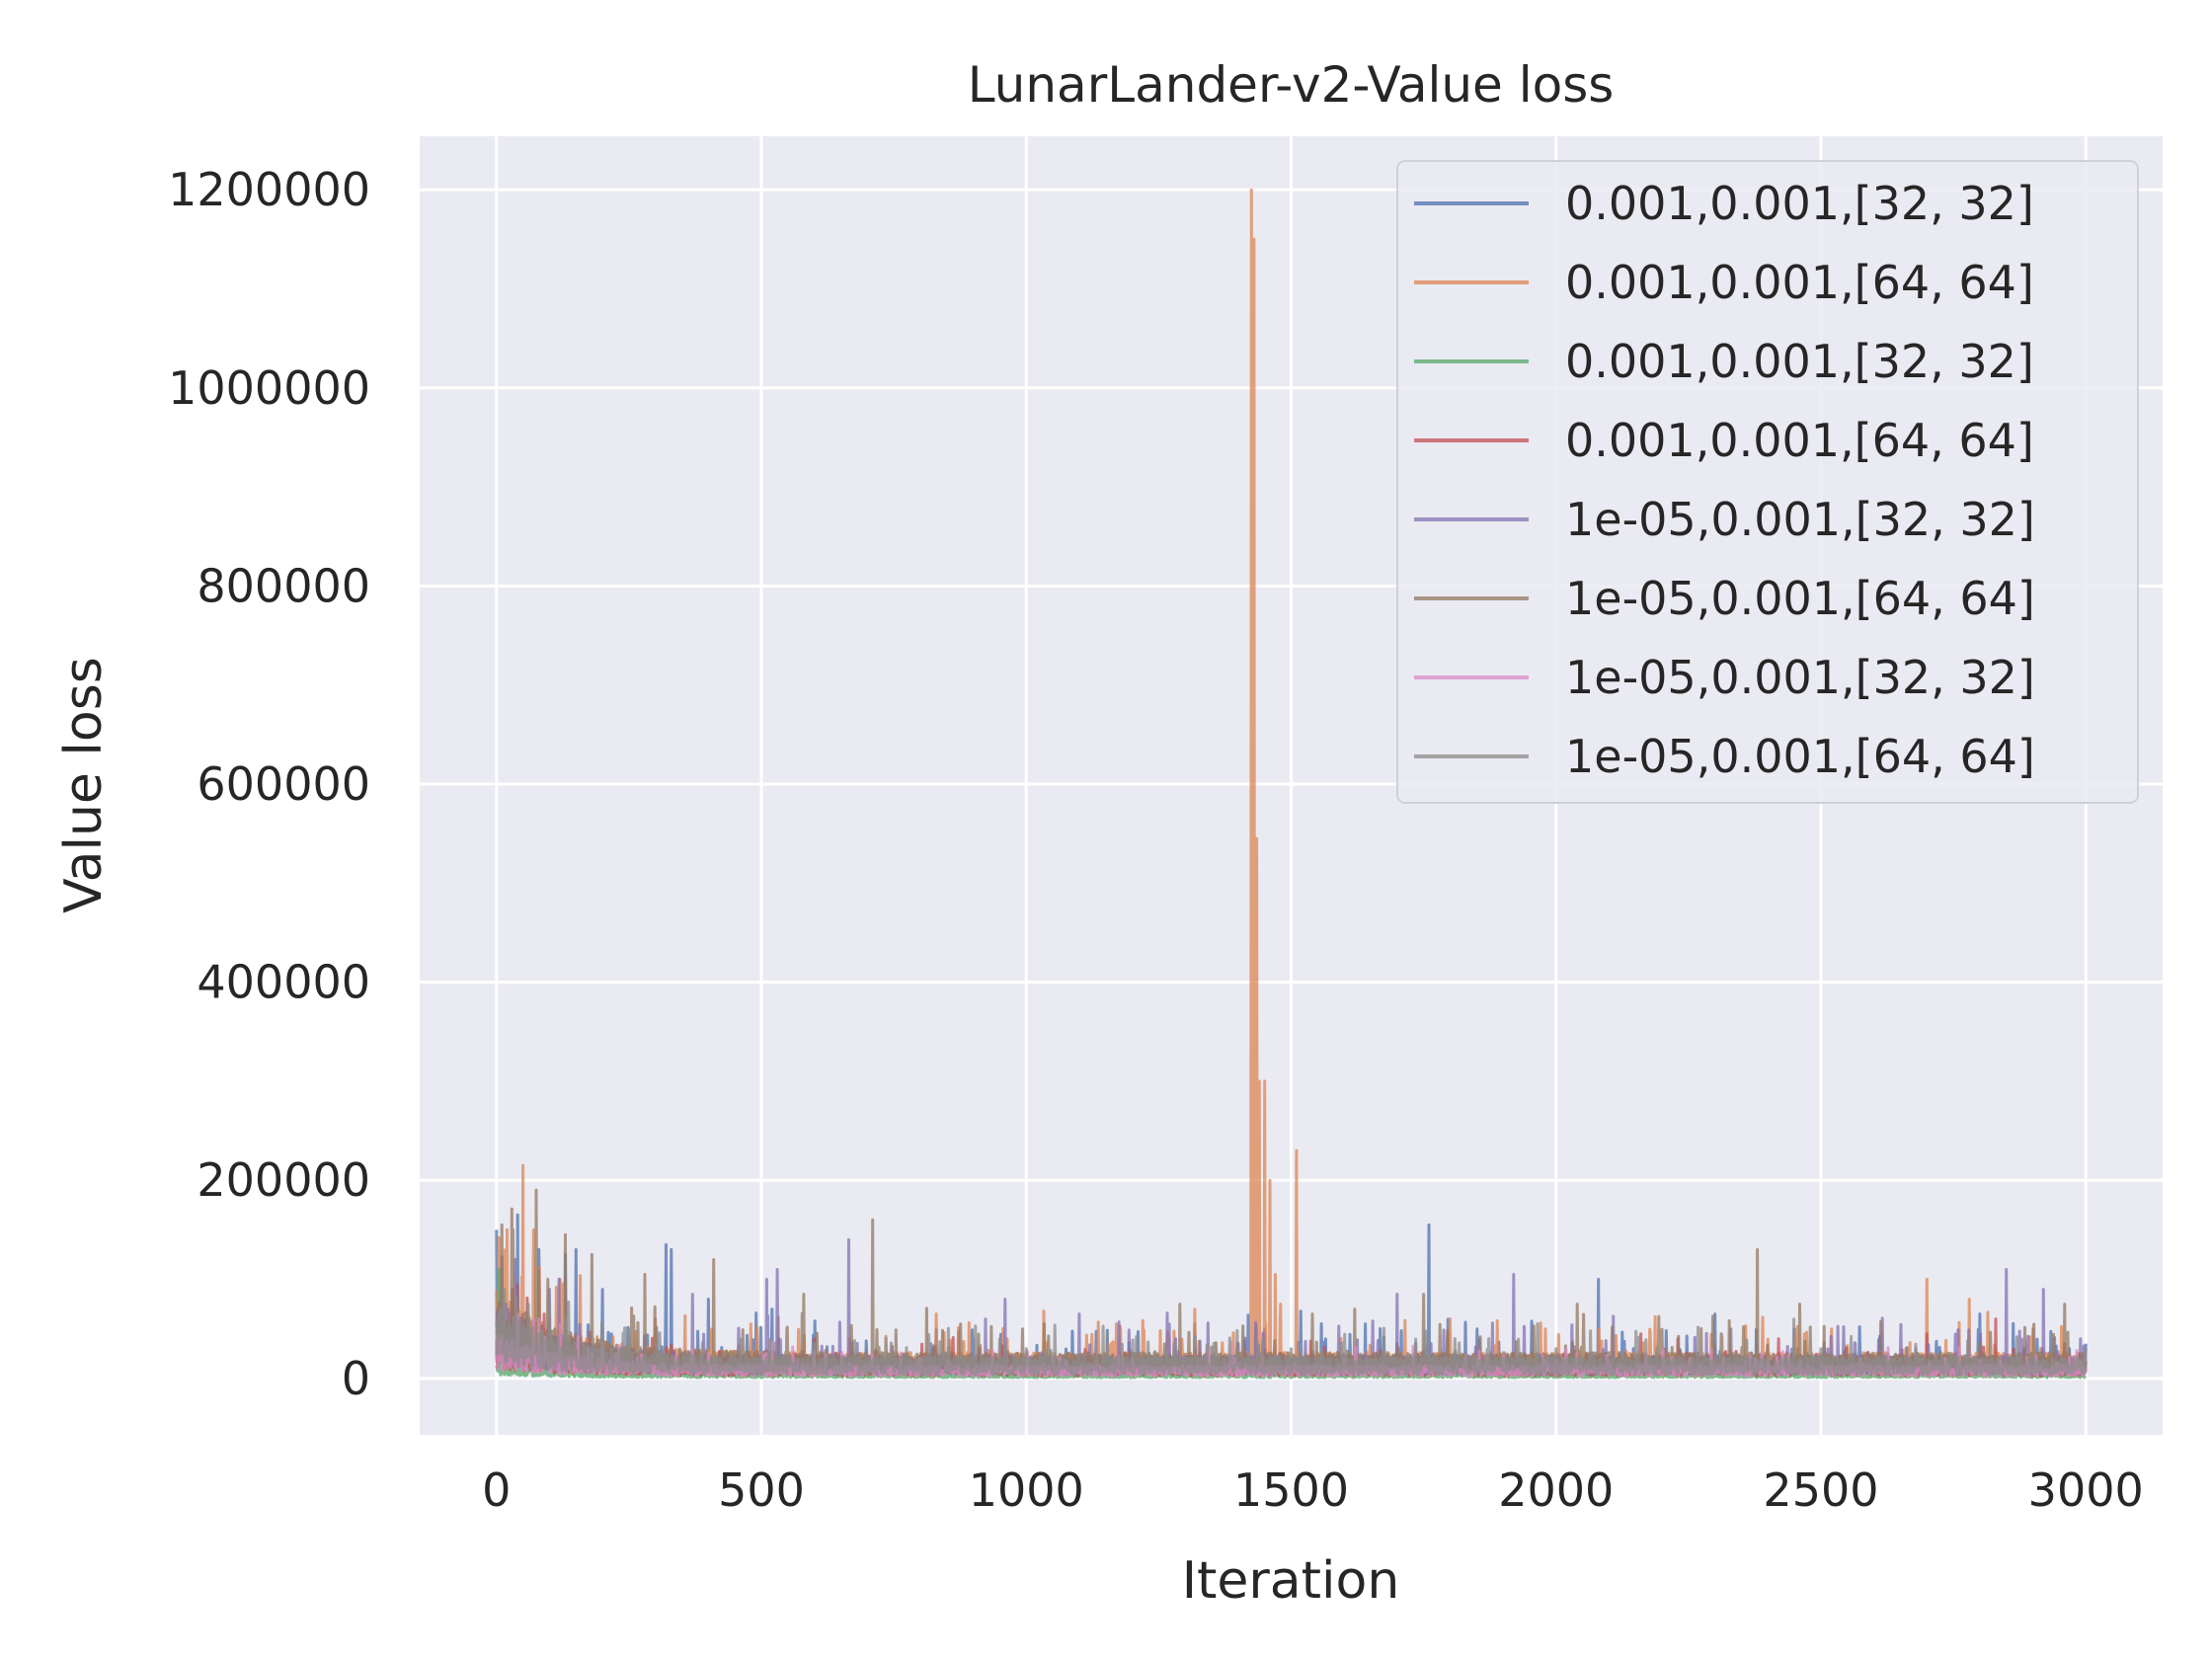 The width and height of the screenshot is (2212, 1659). What do you see at coordinates (762, 1490) in the screenshot?
I see `x-tick-label: 500` at bounding box center [762, 1490].